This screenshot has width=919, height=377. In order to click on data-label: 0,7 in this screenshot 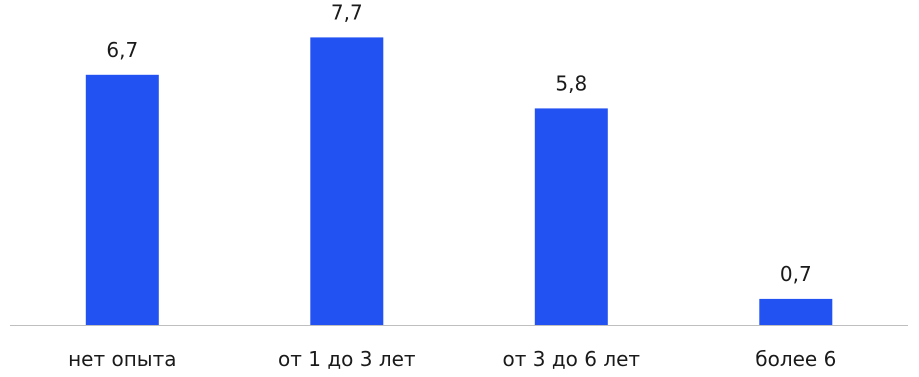, I will do `click(796, 274)`.